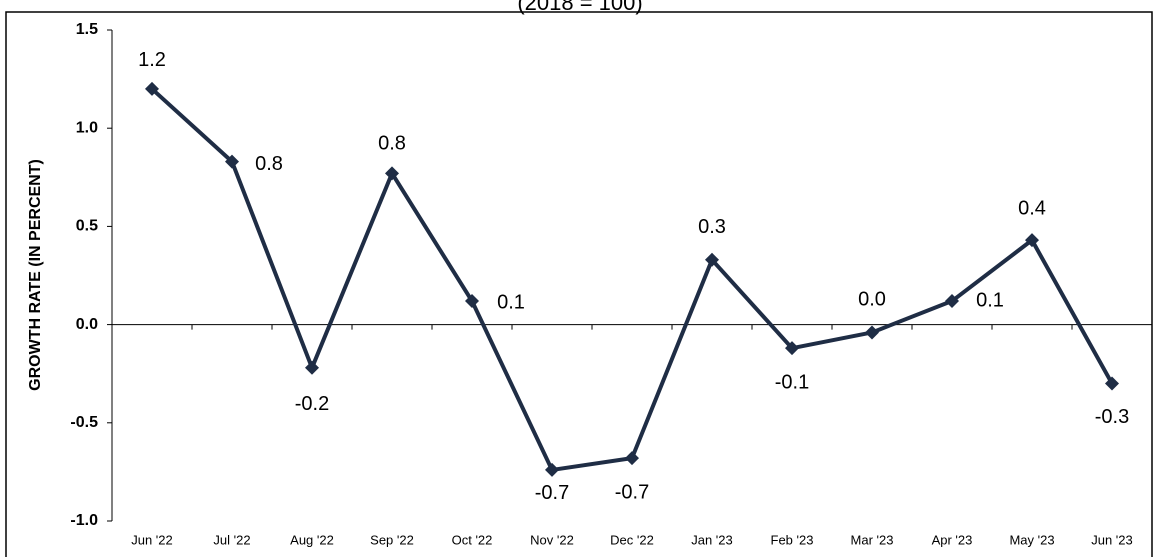 This screenshot has width=1156, height=557. What do you see at coordinates (579, 7) in the screenshot?
I see `chart-title: (2018 = 100)` at bounding box center [579, 7].